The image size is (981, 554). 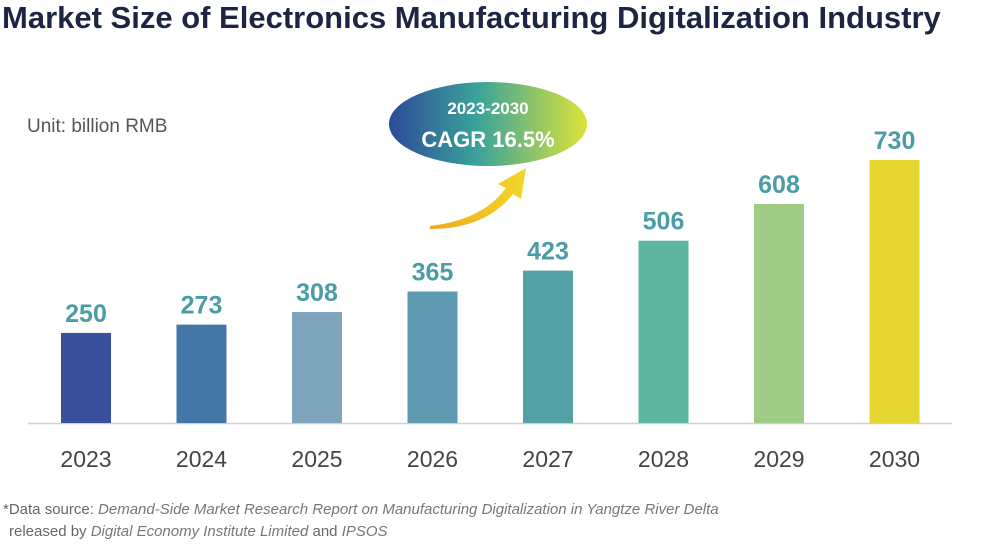 What do you see at coordinates (894, 459) in the screenshot?
I see `x-tick-2030: 2030` at bounding box center [894, 459].